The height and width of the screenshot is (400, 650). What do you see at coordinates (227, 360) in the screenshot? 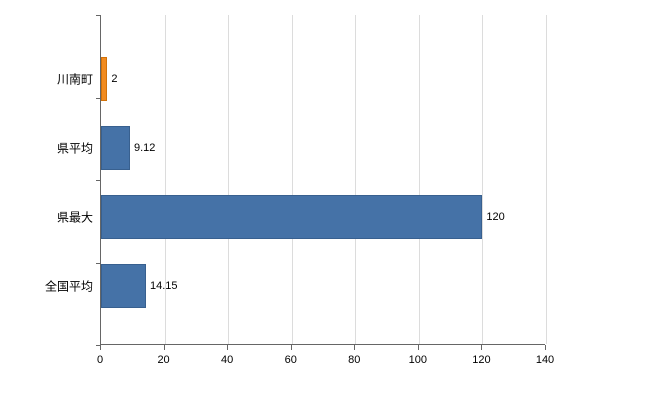
I see `x-axis-tick-label: 40` at bounding box center [227, 360].